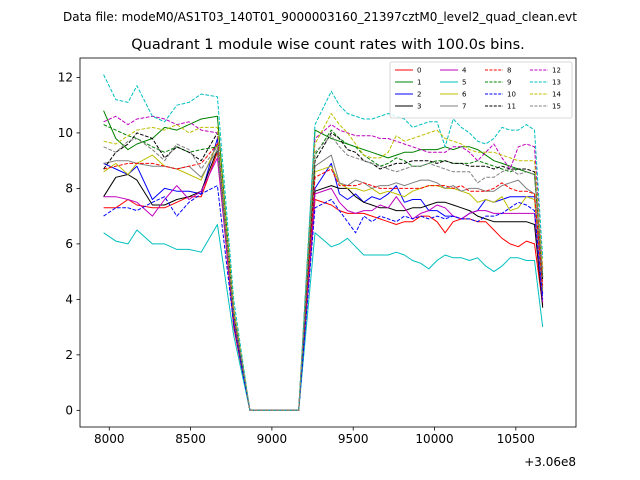 The image size is (640, 480). Describe the element at coordinates (464, 107) in the screenshot. I see `legend-label-7: 7` at that location.